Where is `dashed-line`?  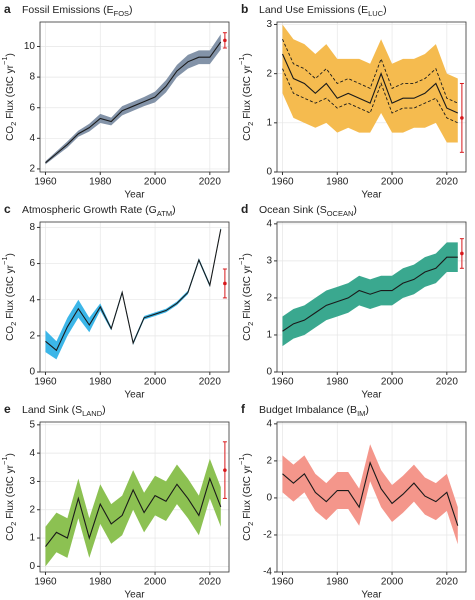
dashed-line is located at coordinates (370, 71).